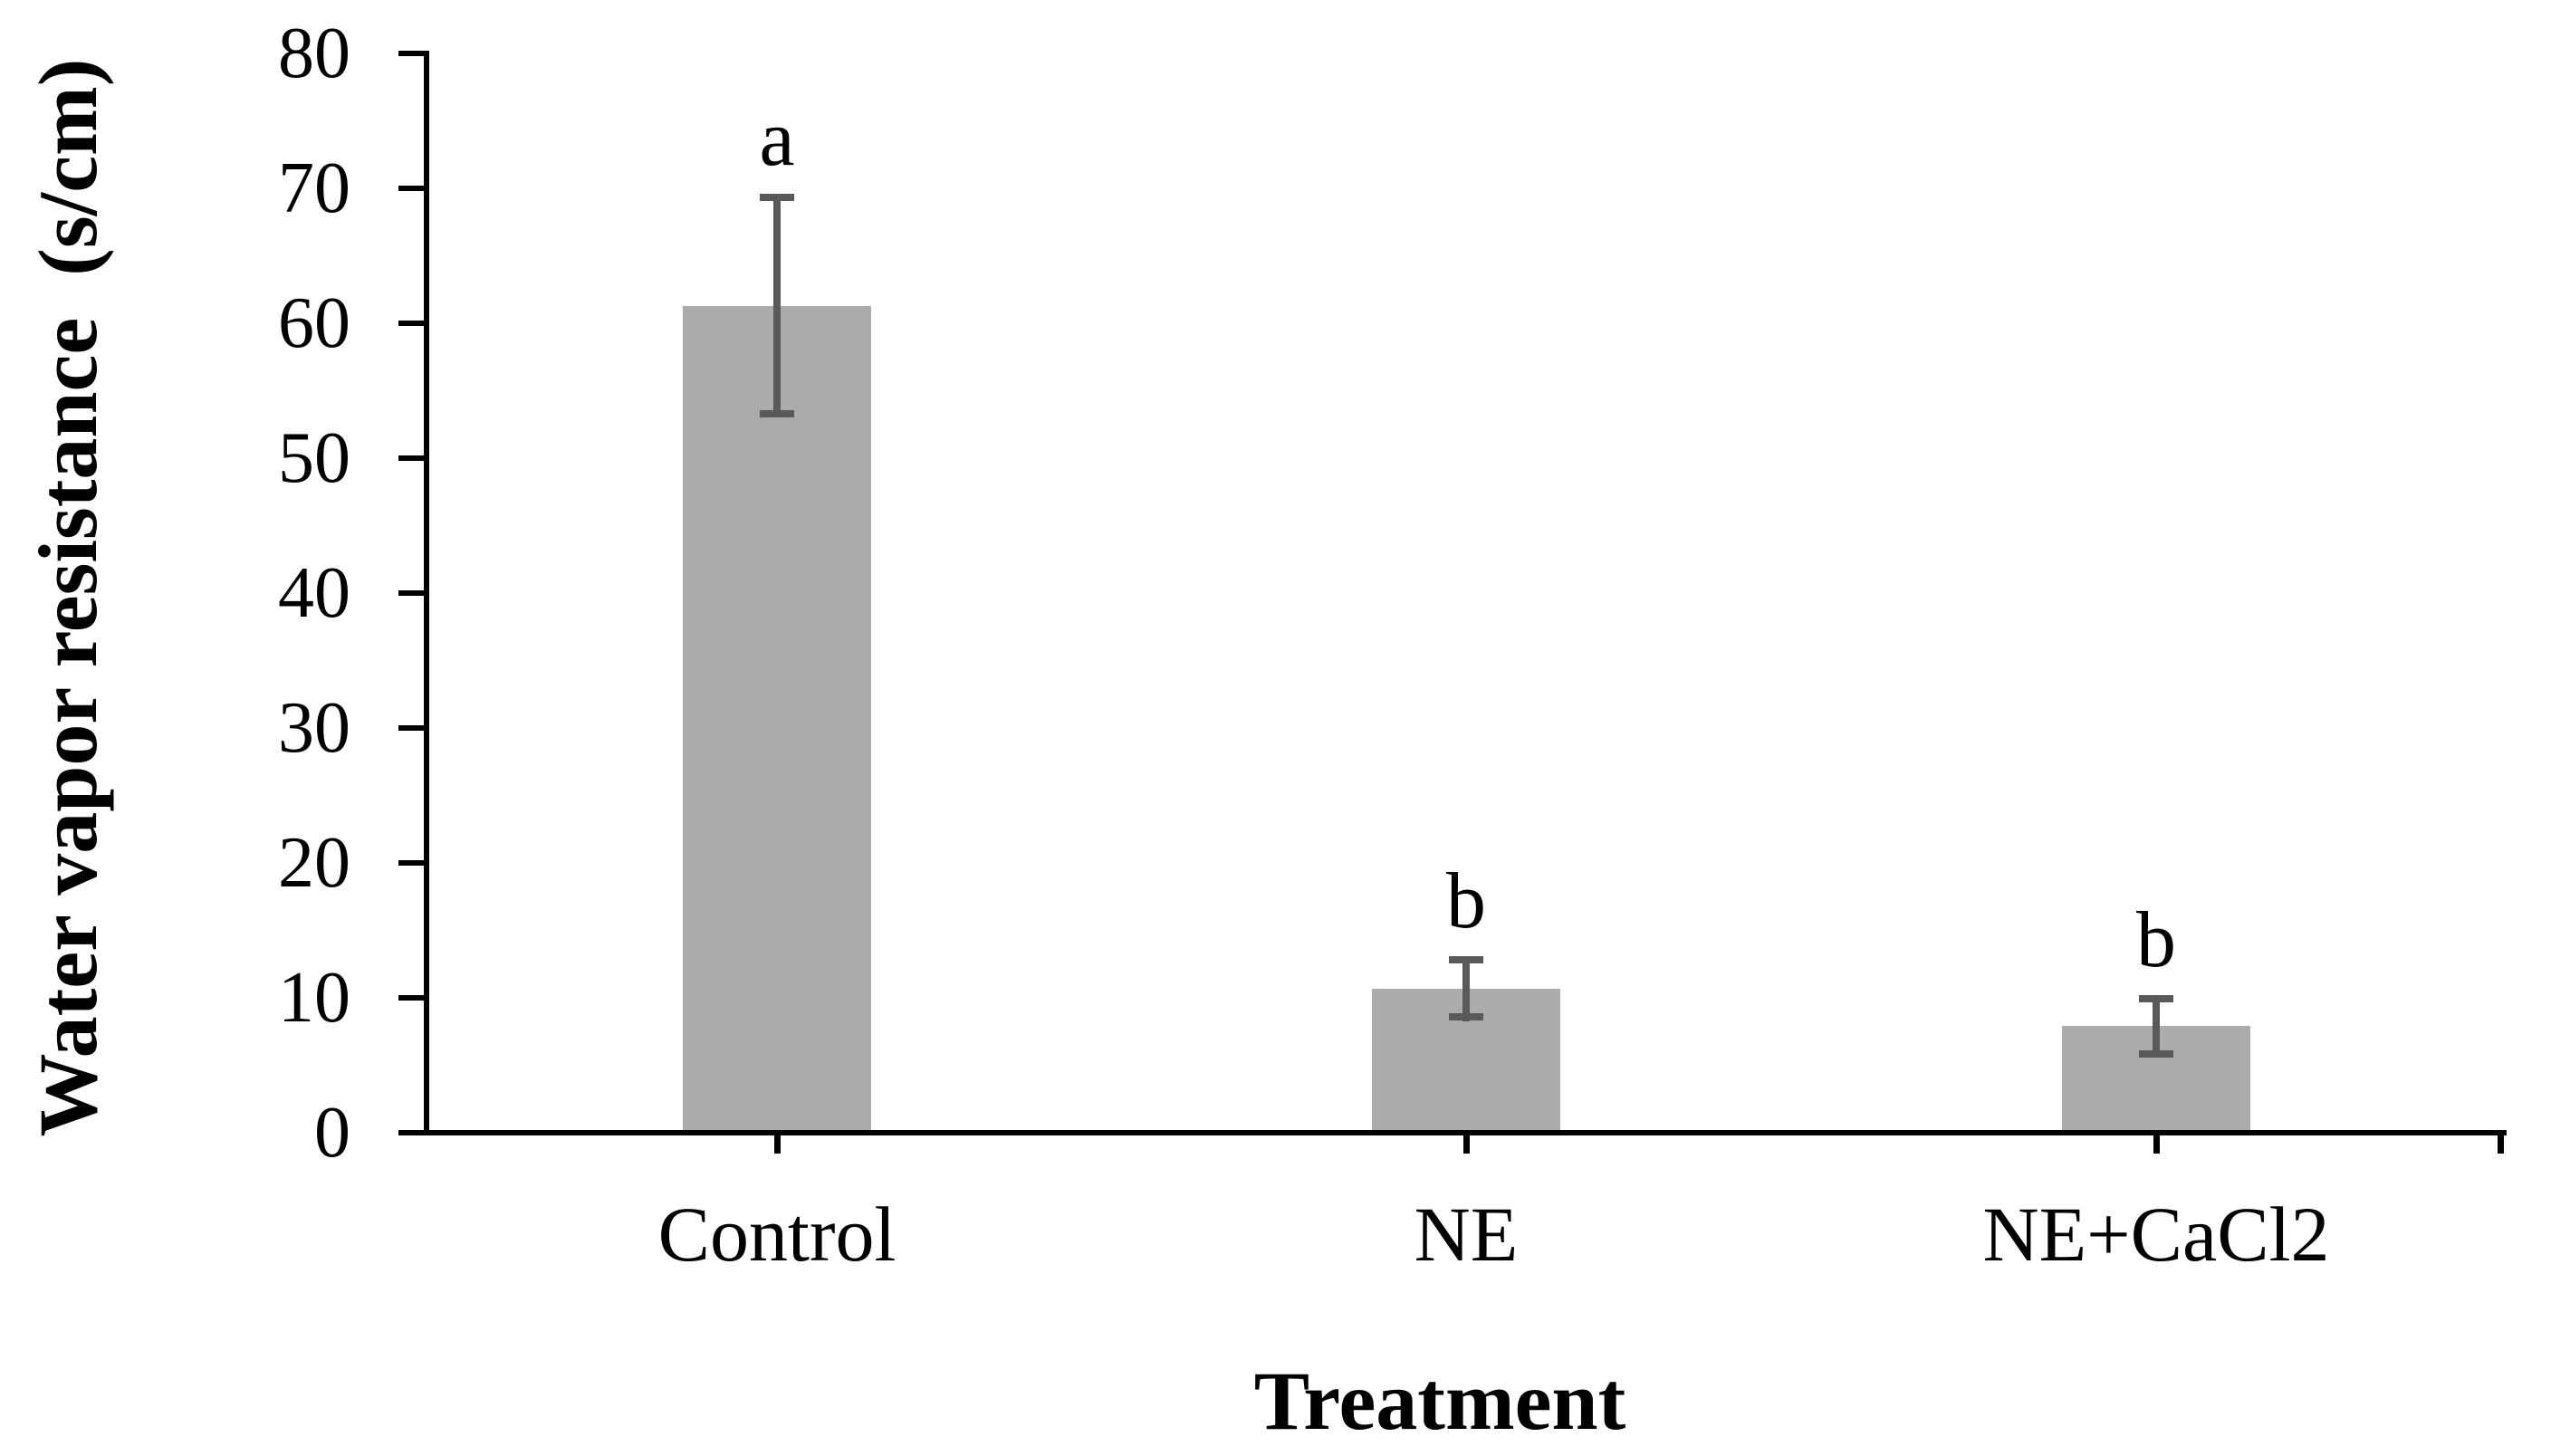 This screenshot has width=2570, height=1456. Describe the element at coordinates (777, 197) in the screenshot. I see `error-bar-cap-top-Control` at that location.